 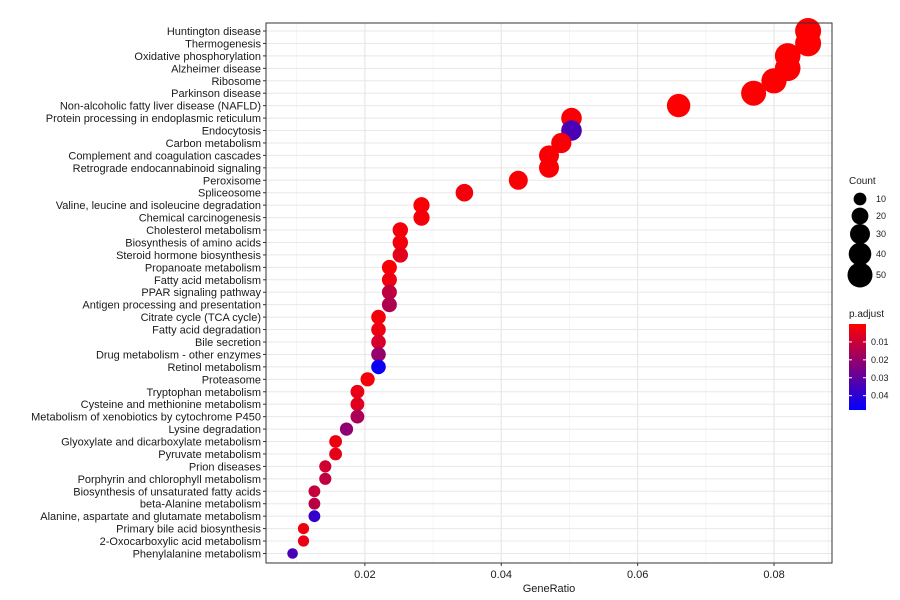 What do you see at coordinates (881, 199) in the screenshot?
I see `size-legend-label: 10` at bounding box center [881, 199].